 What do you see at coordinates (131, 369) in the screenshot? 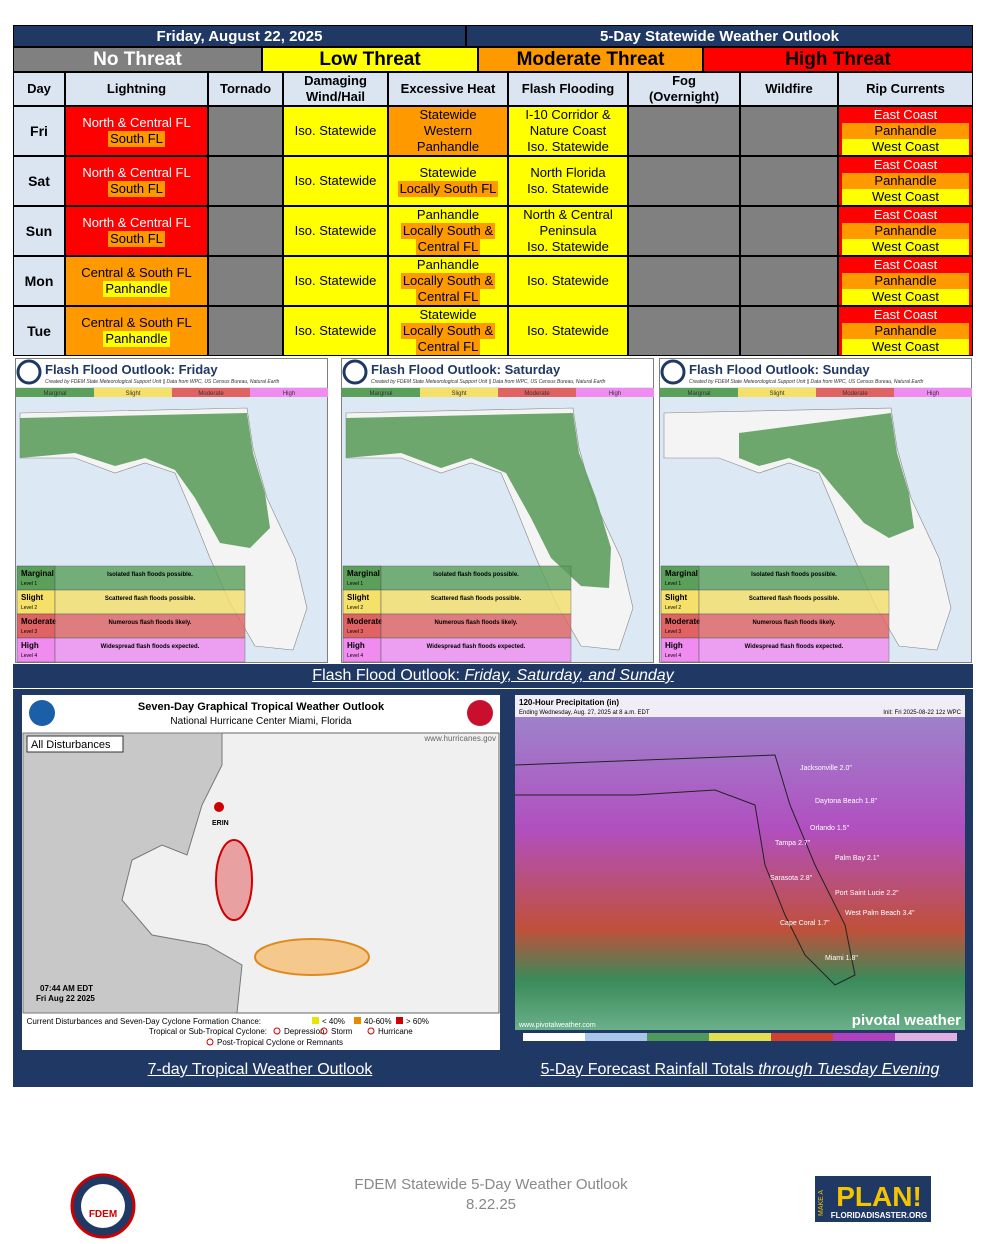
I see `panel-title: Flash Flood Outlook: Friday` at bounding box center [131, 369].